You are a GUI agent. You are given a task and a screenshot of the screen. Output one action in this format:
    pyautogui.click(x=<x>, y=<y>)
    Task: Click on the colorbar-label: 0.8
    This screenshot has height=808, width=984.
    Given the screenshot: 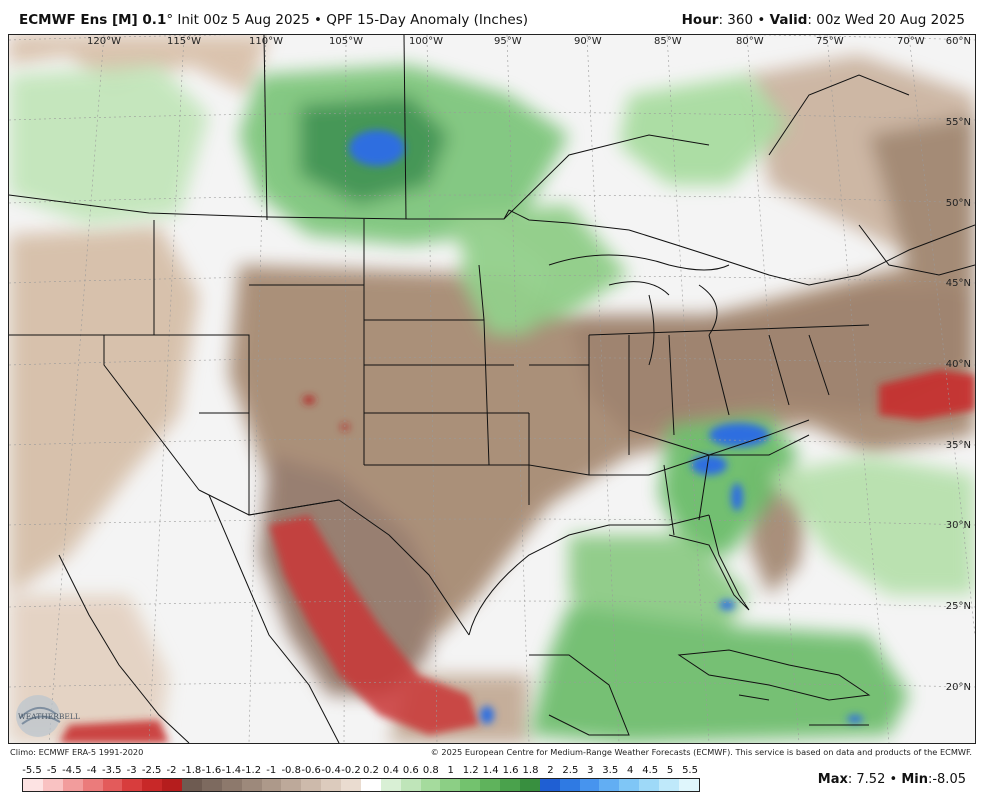 What is the action you would take?
    pyautogui.click(x=430, y=770)
    